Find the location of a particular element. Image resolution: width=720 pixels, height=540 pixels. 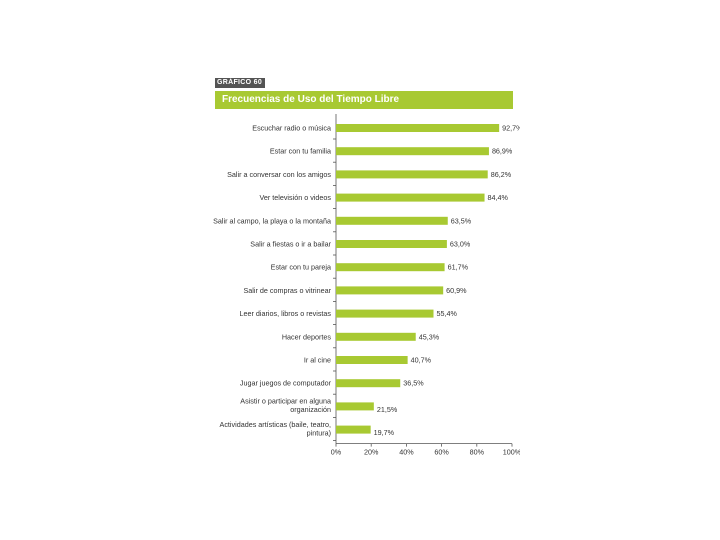

data-label: 86,9% is located at coordinates (502, 151).